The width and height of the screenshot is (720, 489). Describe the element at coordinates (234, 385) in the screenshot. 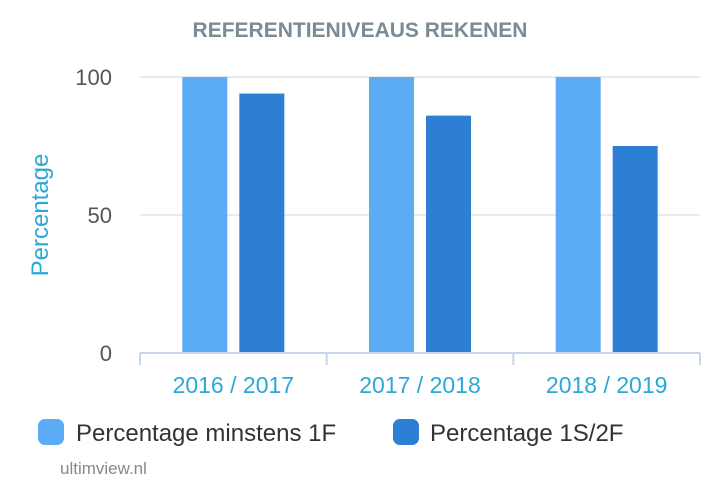

I see `x-tick-label: 2016 / 2017` at that location.